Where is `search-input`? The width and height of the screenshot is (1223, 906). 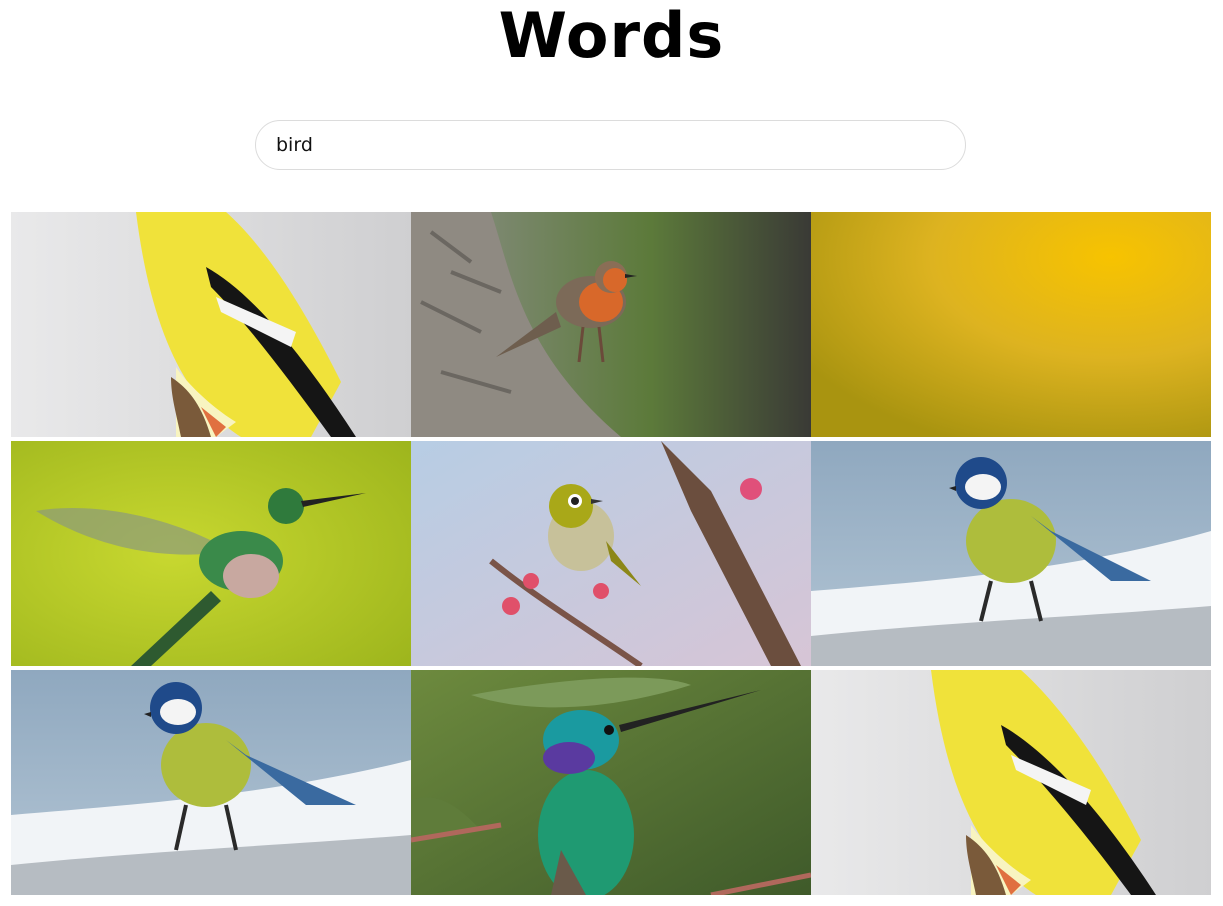
search-input is located at coordinates (610, 145).